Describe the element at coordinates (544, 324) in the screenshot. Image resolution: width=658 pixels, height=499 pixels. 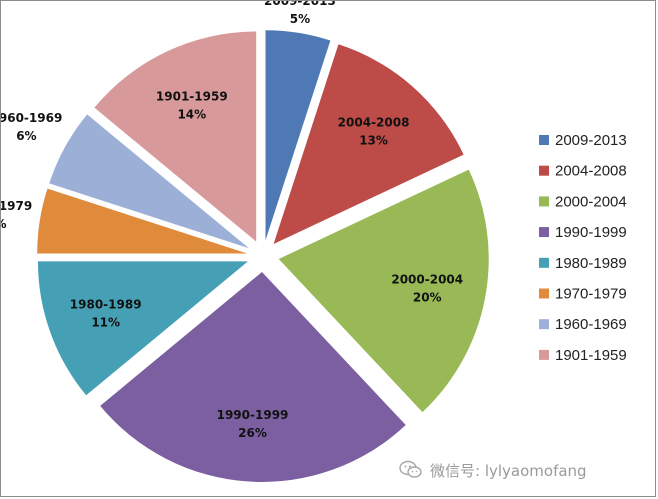
I see `legend-swatch-1960-1969` at that location.